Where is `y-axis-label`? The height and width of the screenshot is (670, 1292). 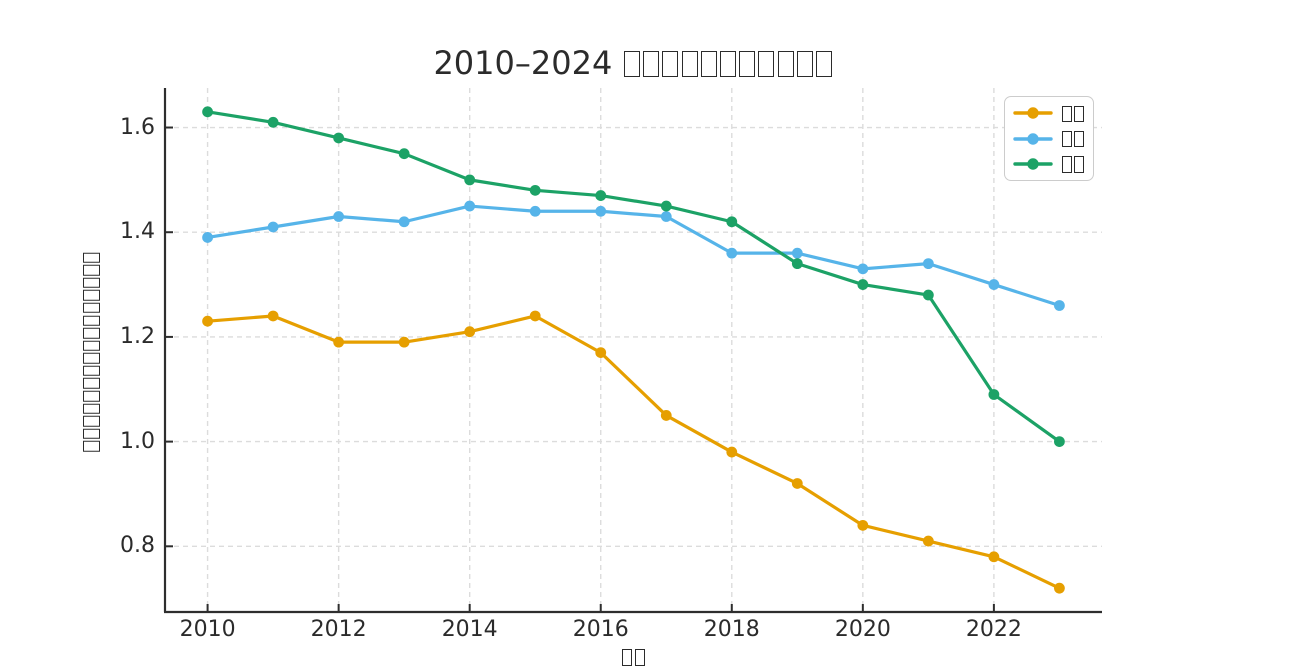
y-axis-label is located at coordinates (91, 352).